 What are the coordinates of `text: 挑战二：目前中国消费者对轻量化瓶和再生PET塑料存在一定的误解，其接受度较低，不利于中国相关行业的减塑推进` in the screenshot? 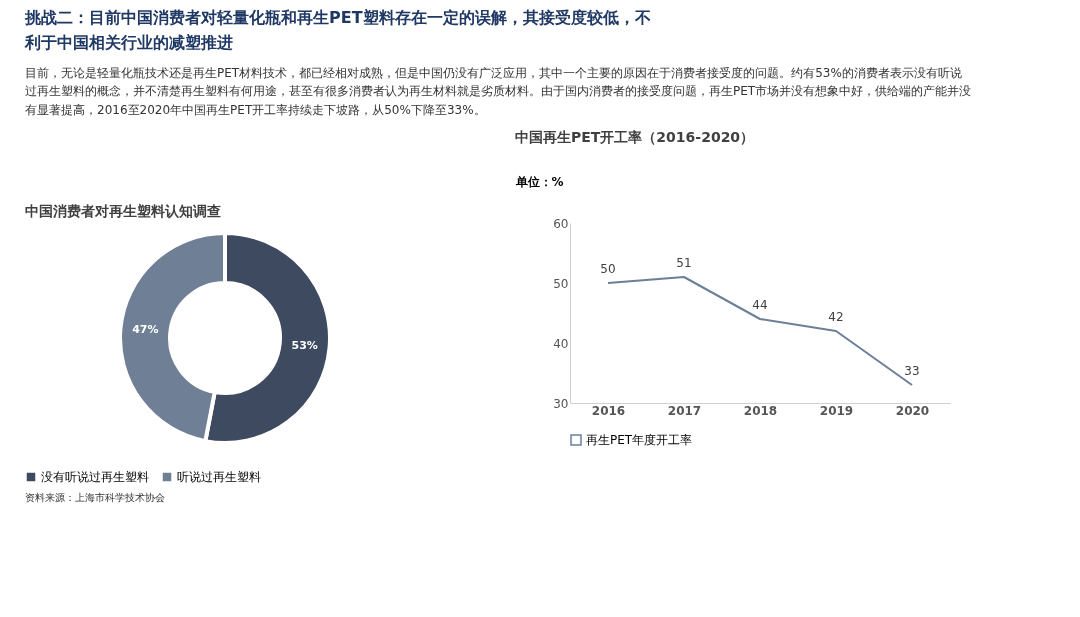 It's located at (337, 30).